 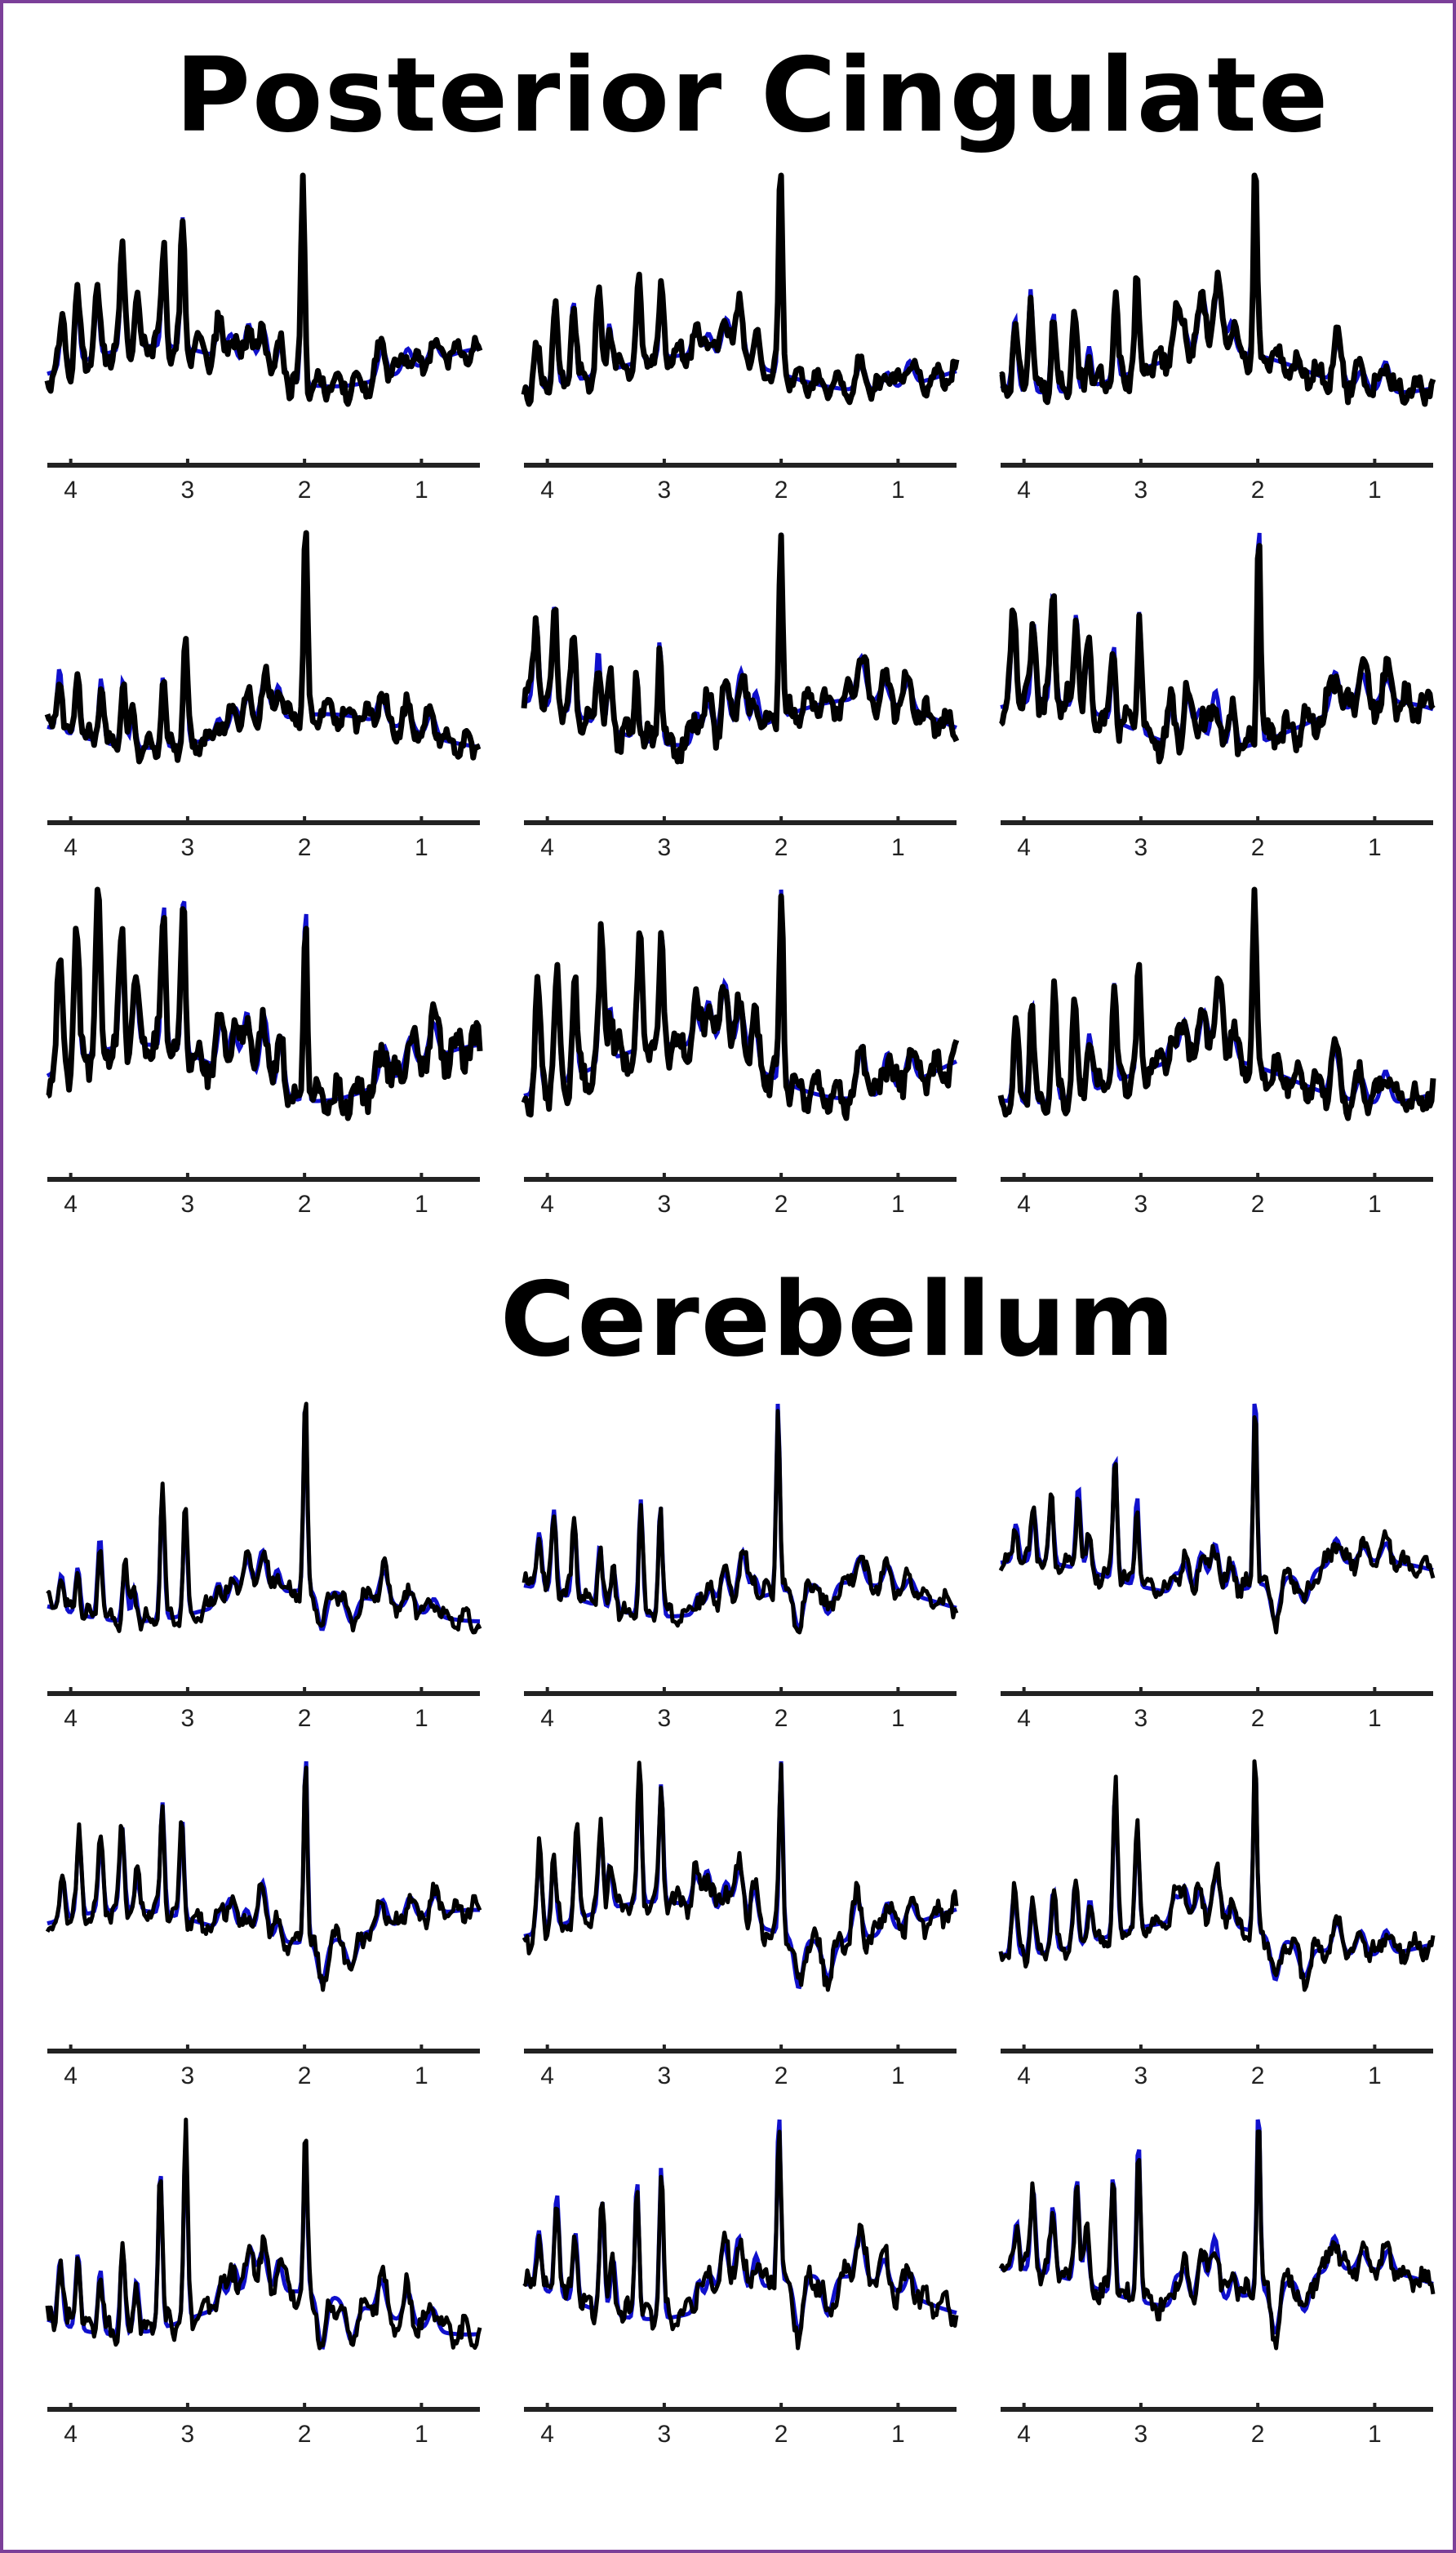 What do you see at coordinates (753, 95) in the screenshot?
I see `section-title-posterior-cingulate: Posterior Cingulate` at bounding box center [753, 95].